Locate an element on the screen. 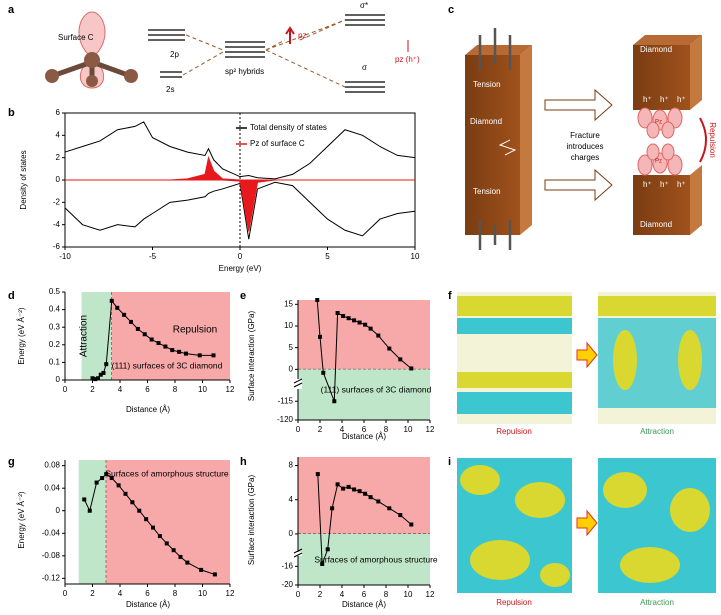  level-label: σ is located at coordinates (364, 67).